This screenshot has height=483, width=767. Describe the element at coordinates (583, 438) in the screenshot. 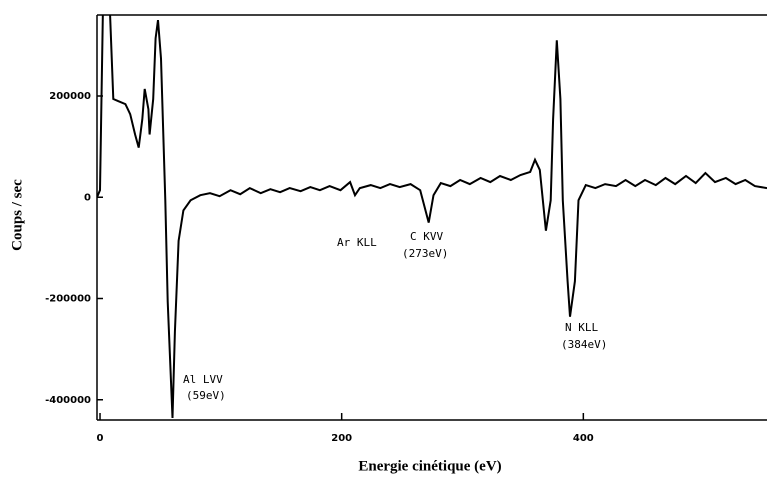

I see `x-tick-label: 400` at that location.